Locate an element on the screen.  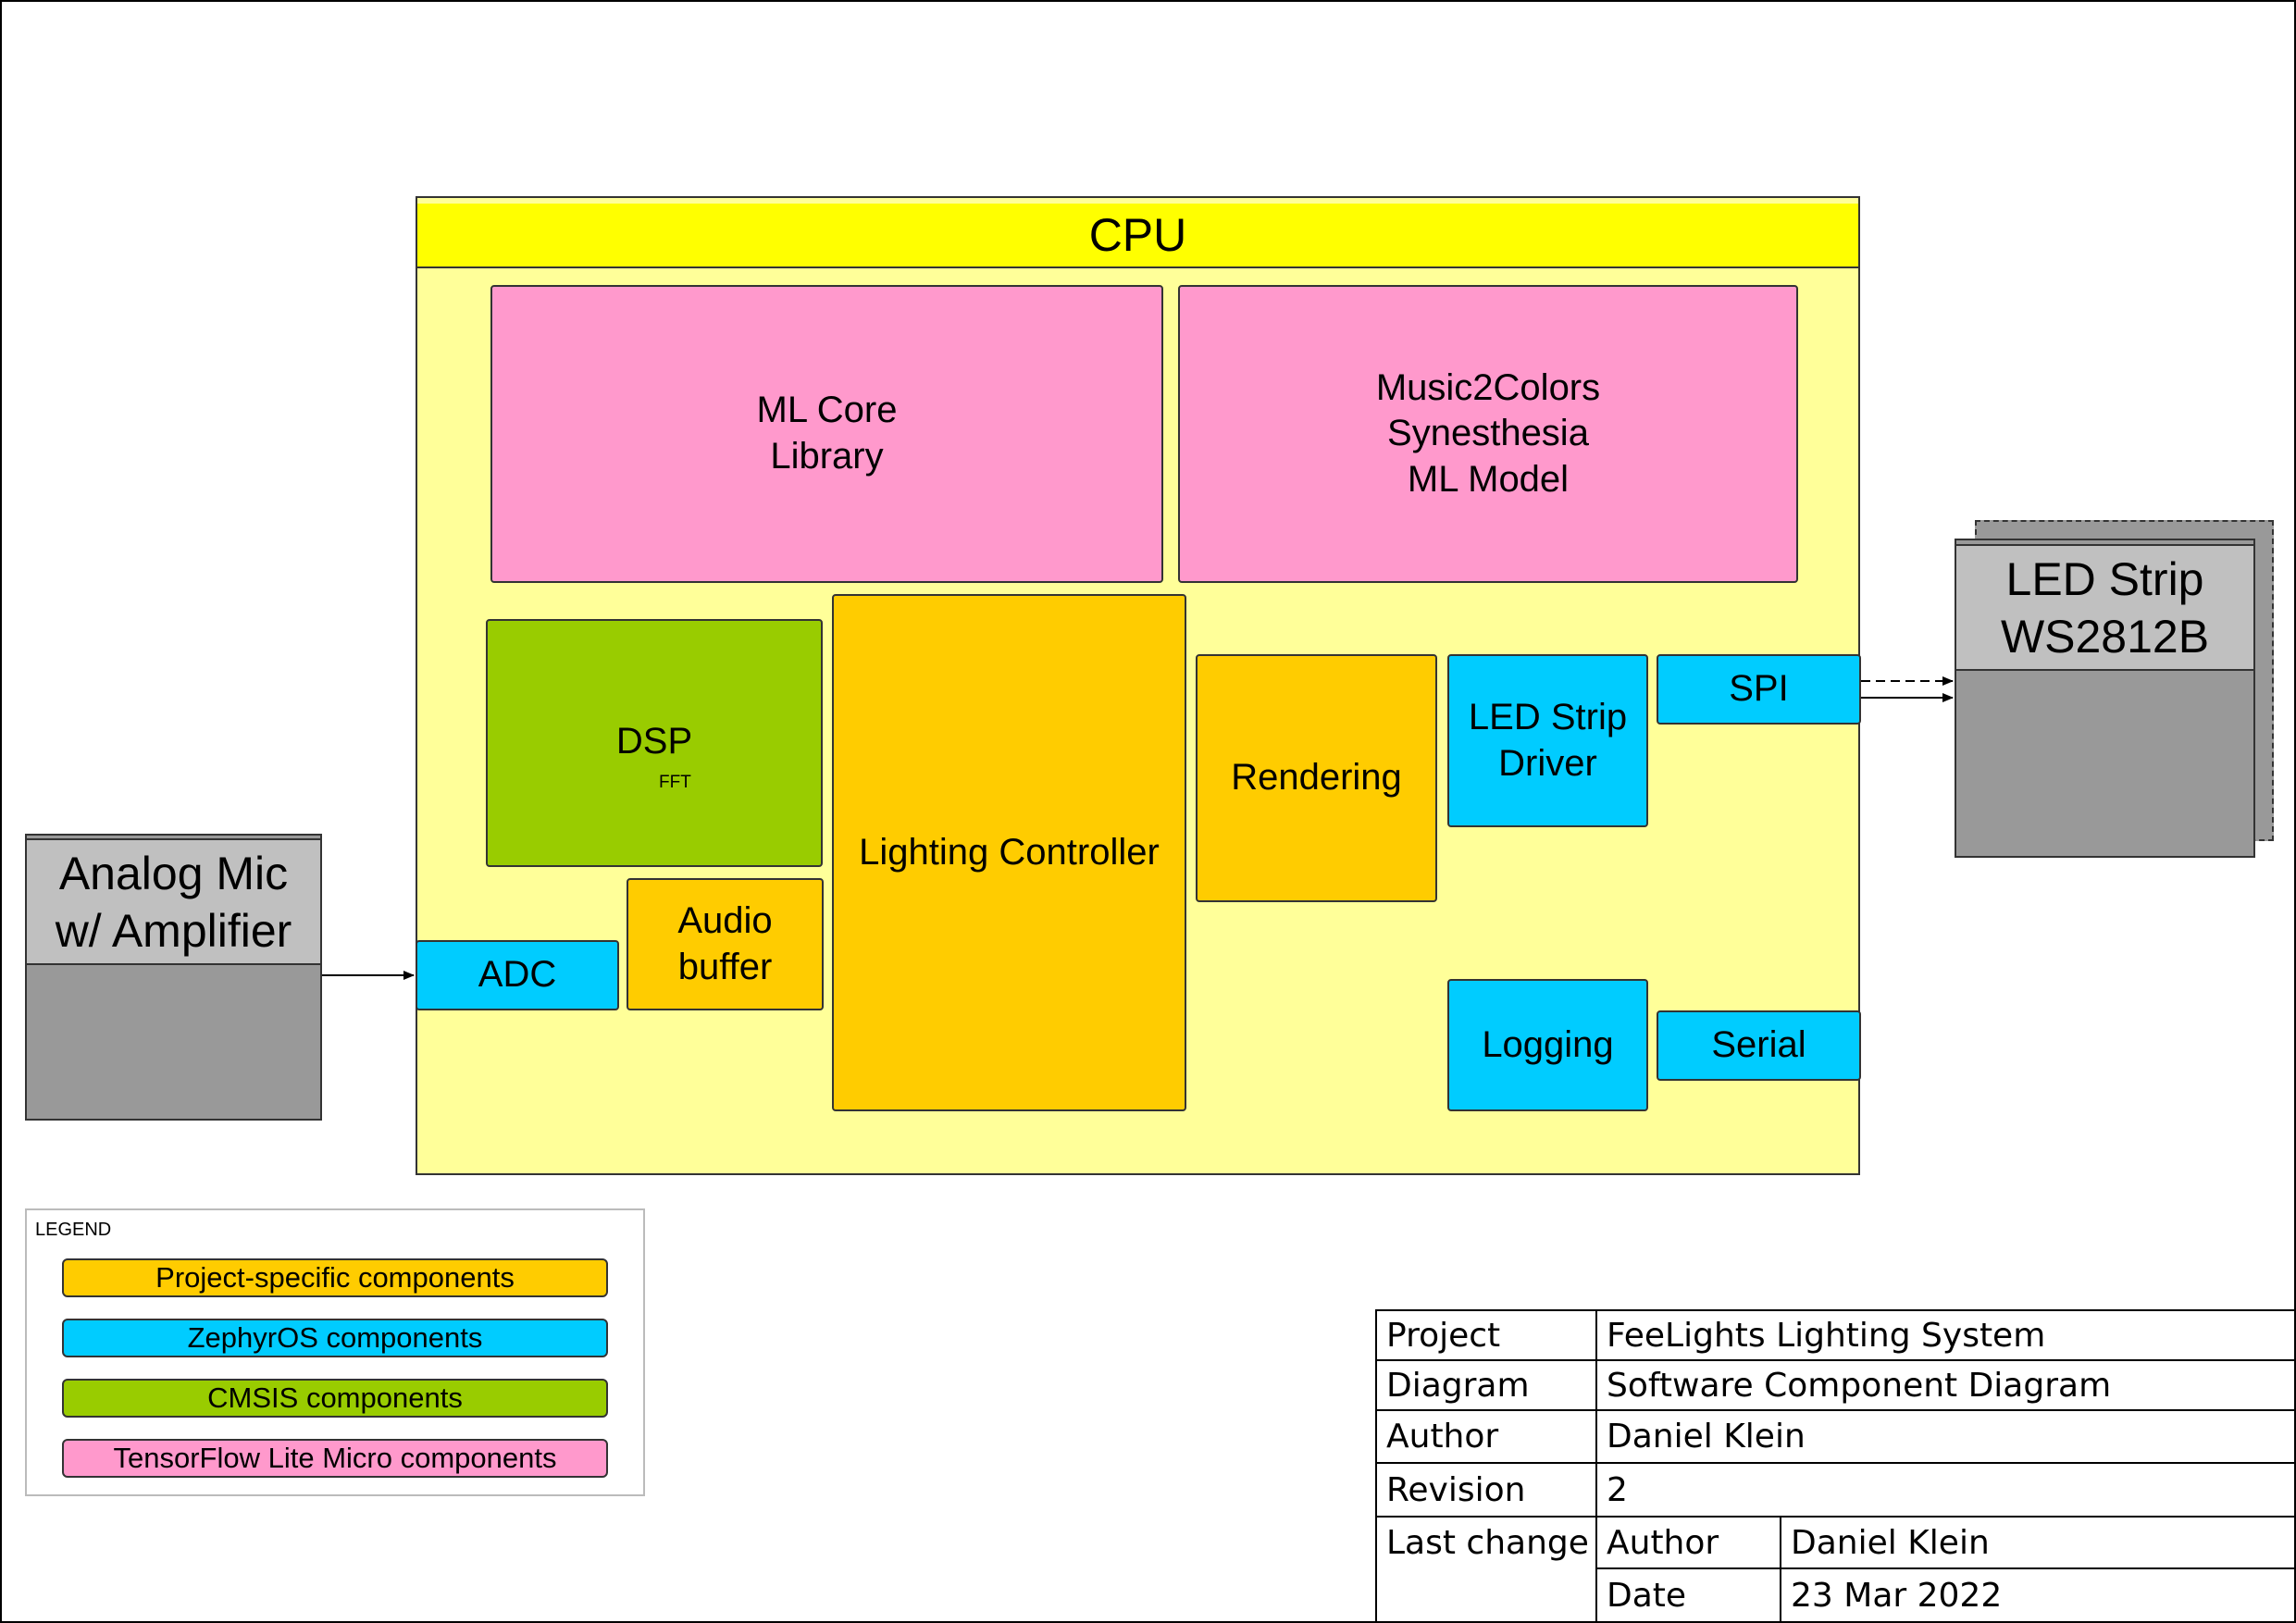
tb-last-change-author-label: Author is located at coordinates (1663, 1542).